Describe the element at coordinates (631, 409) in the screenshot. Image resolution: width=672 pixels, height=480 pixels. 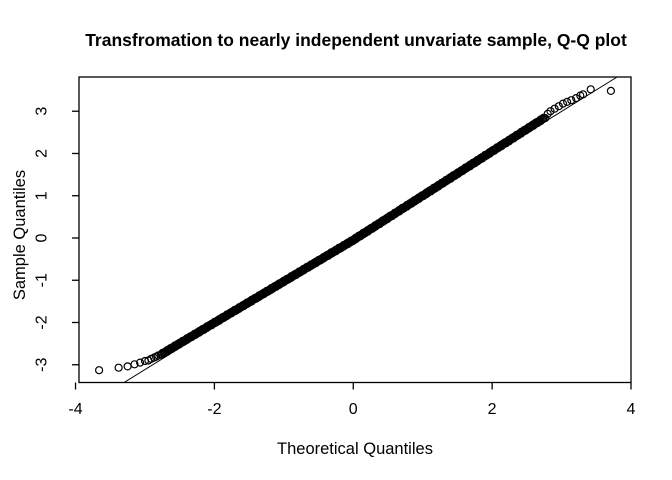
I see `x-tick-label: 4` at that location.